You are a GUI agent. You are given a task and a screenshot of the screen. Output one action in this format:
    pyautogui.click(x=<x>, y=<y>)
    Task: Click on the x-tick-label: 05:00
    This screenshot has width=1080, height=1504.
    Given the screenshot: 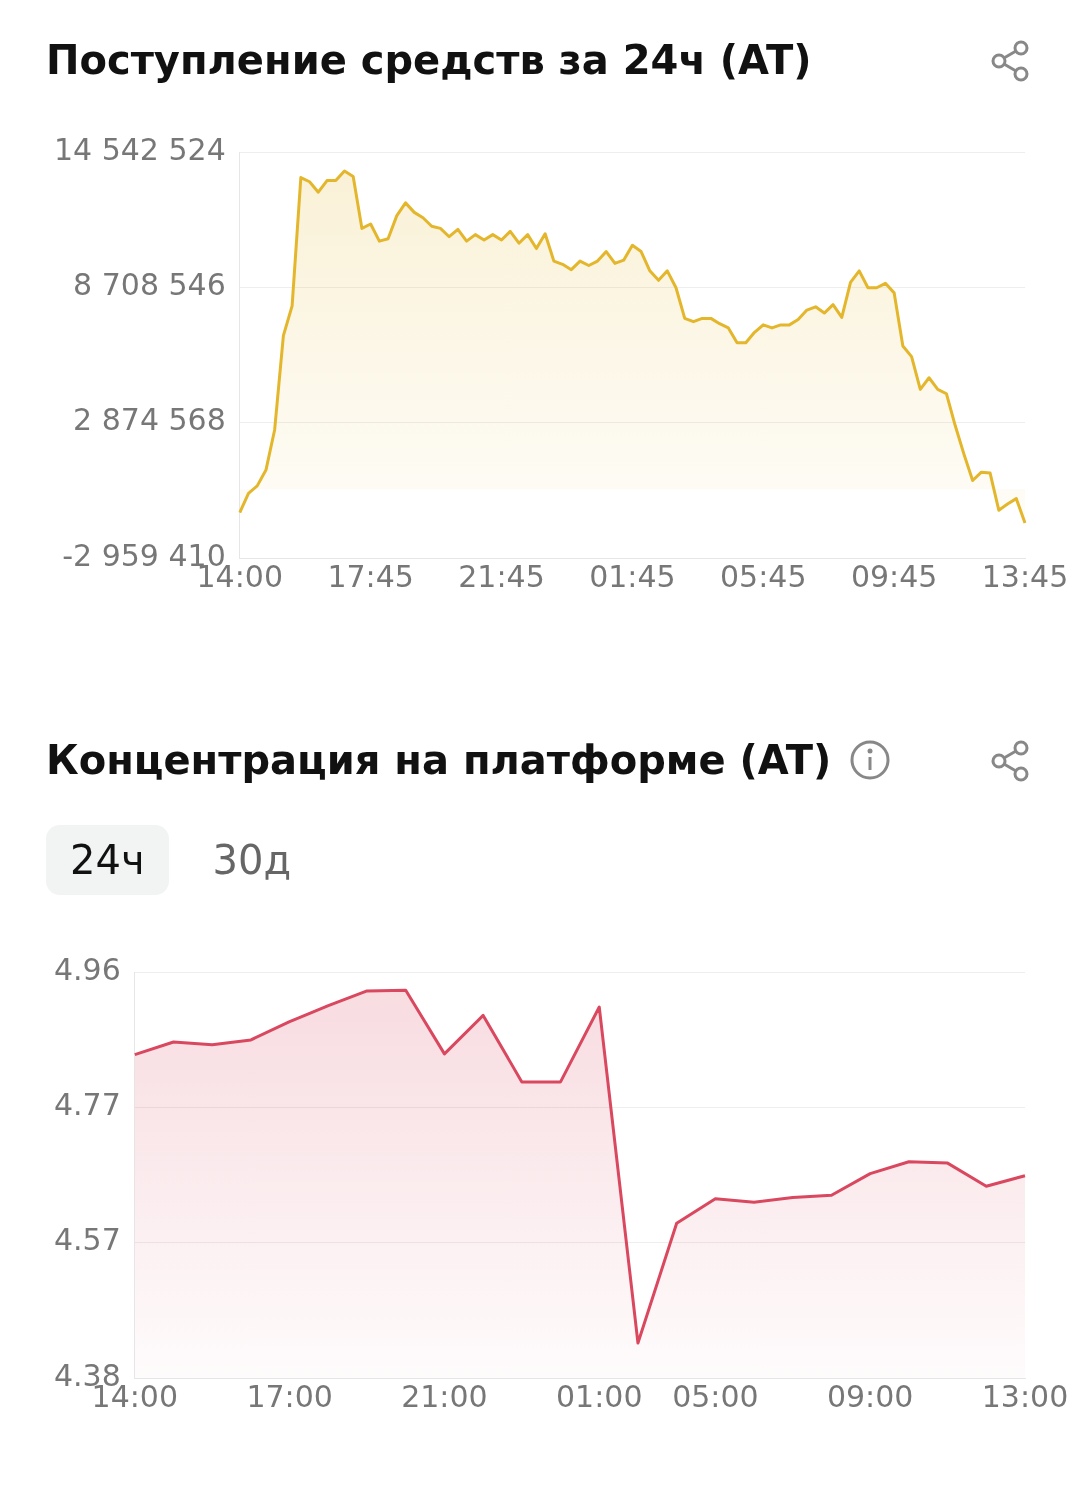 What is the action you would take?
    pyautogui.click(x=715, y=1396)
    